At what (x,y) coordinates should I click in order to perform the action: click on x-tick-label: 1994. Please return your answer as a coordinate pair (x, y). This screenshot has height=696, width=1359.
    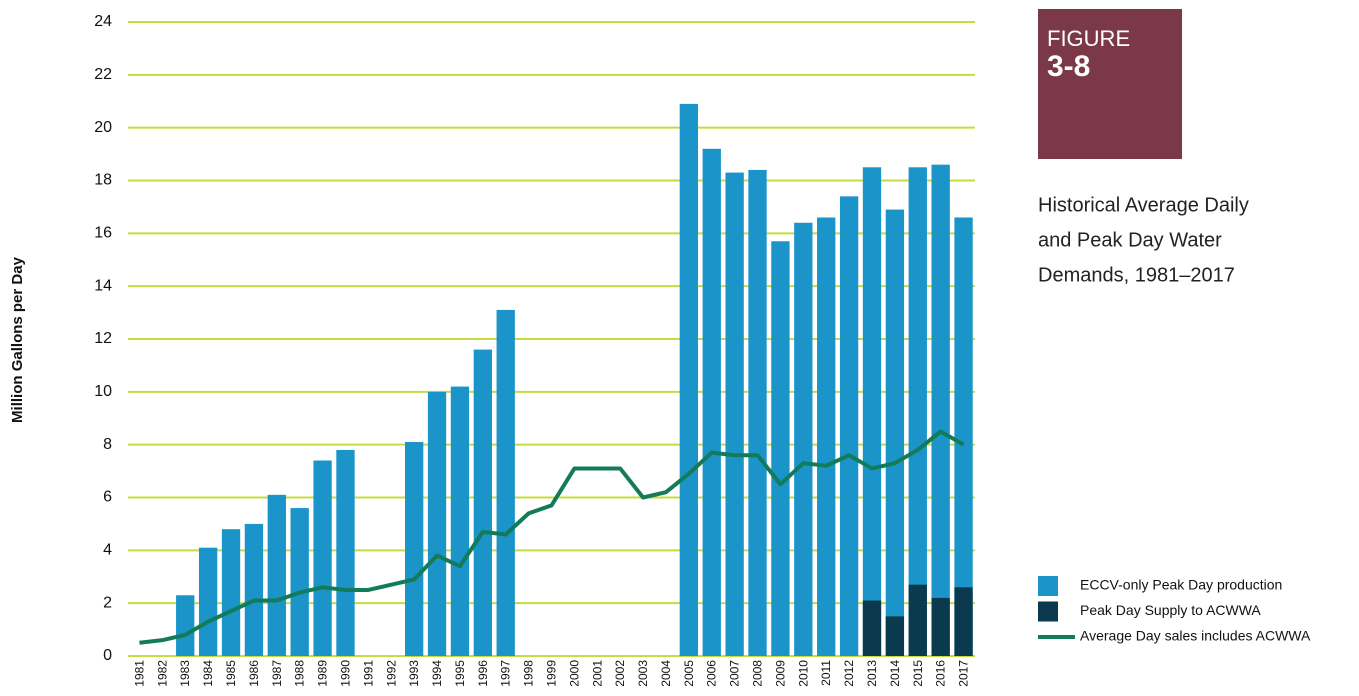
    Looking at the image, I should click on (437, 673).